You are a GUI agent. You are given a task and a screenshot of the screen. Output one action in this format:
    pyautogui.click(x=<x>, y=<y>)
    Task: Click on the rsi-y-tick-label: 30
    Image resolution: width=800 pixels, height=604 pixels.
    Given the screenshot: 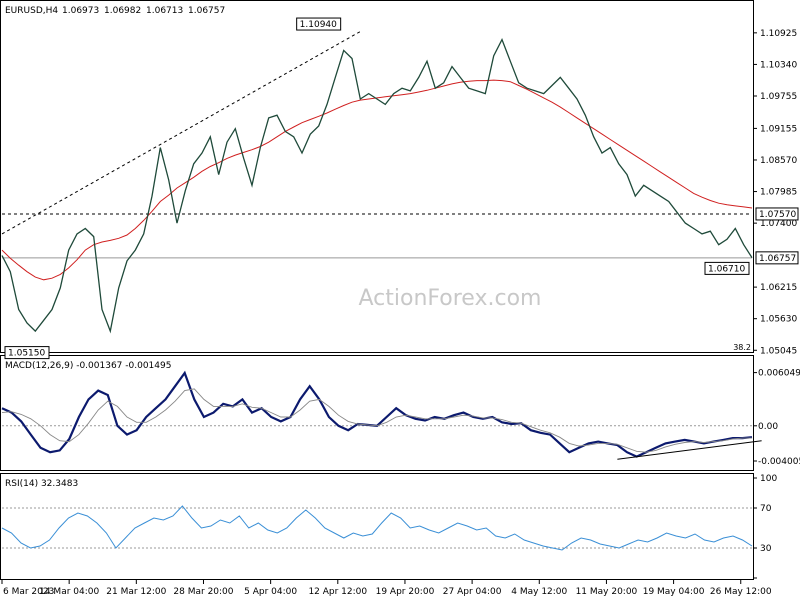 What is the action you would take?
    pyautogui.click(x=766, y=549)
    